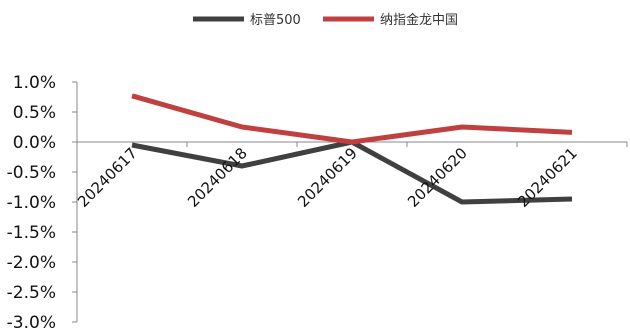 The width and height of the screenshot is (630, 329). Describe the element at coordinates (31, 293) in the screenshot. I see `y-tick-label: -2.5%` at that location.